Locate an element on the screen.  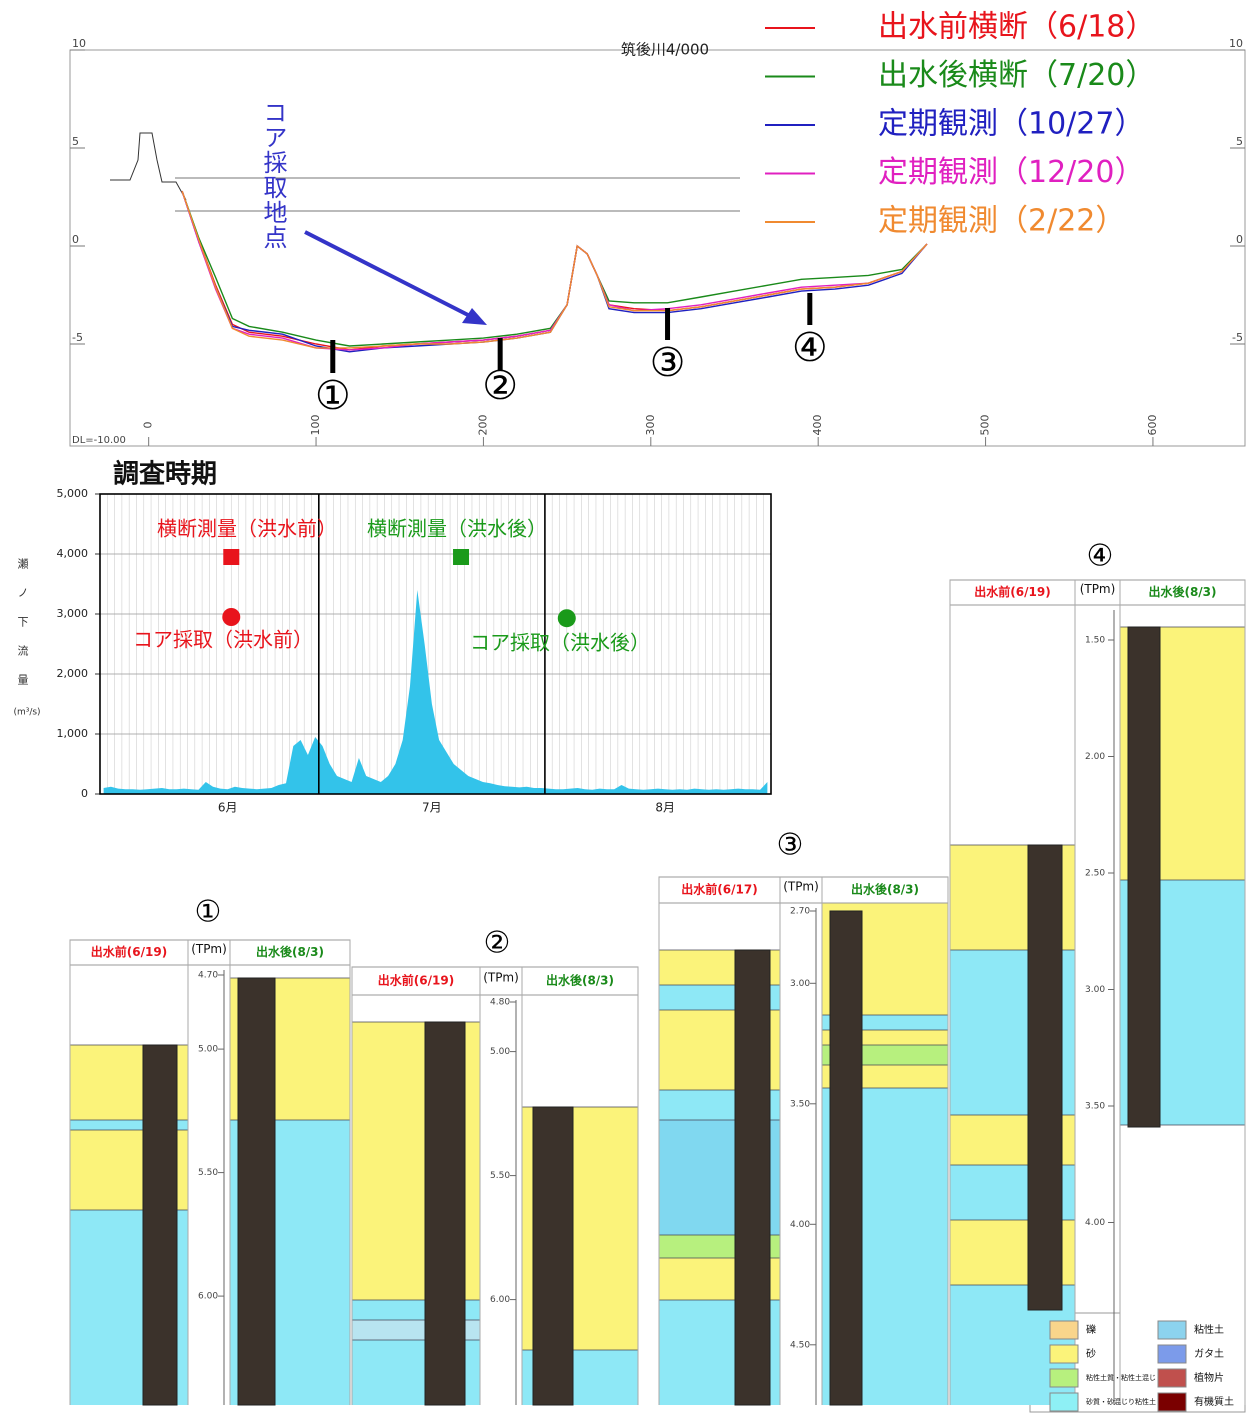
core-label: ④ is located at coordinates (1100, 556).